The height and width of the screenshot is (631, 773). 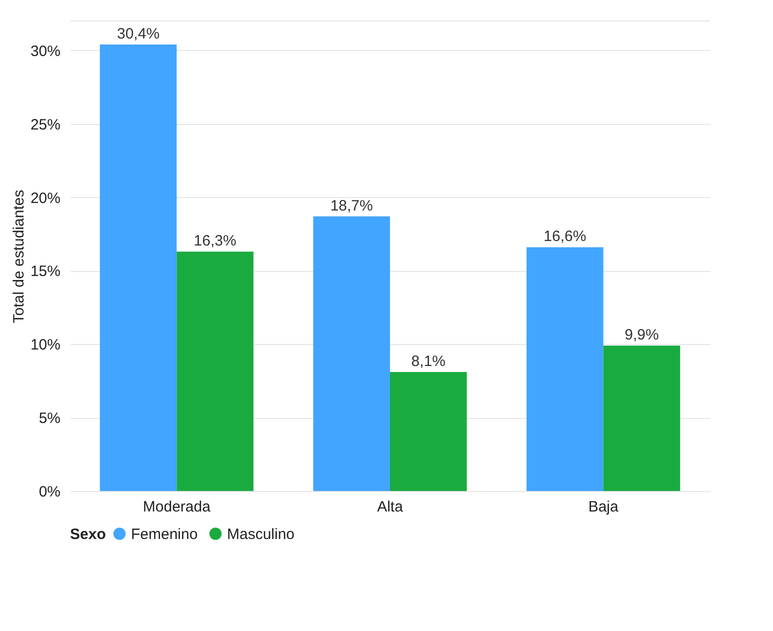 What do you see at coordinates (261, 534) in the screenshot?
I see `legend-label: Masculino` at bounding box center [261, 534].